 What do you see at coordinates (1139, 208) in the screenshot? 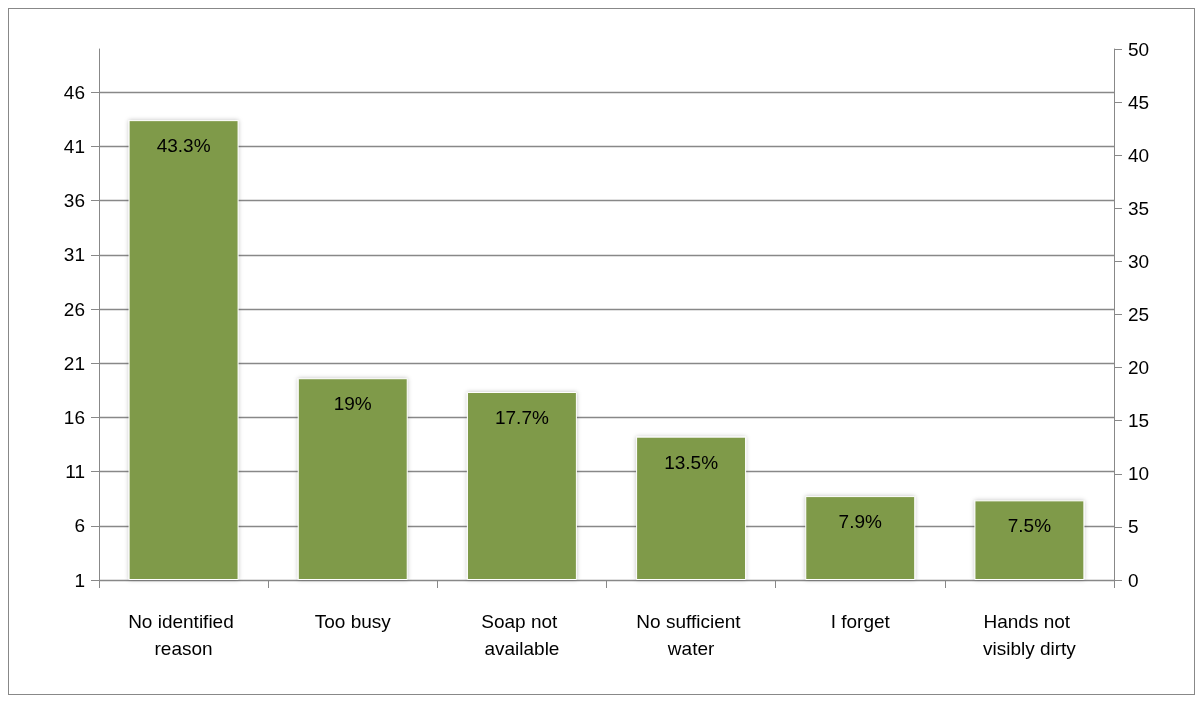
I see `y2-tick-label: 35` at bounding box center [1139, 208].